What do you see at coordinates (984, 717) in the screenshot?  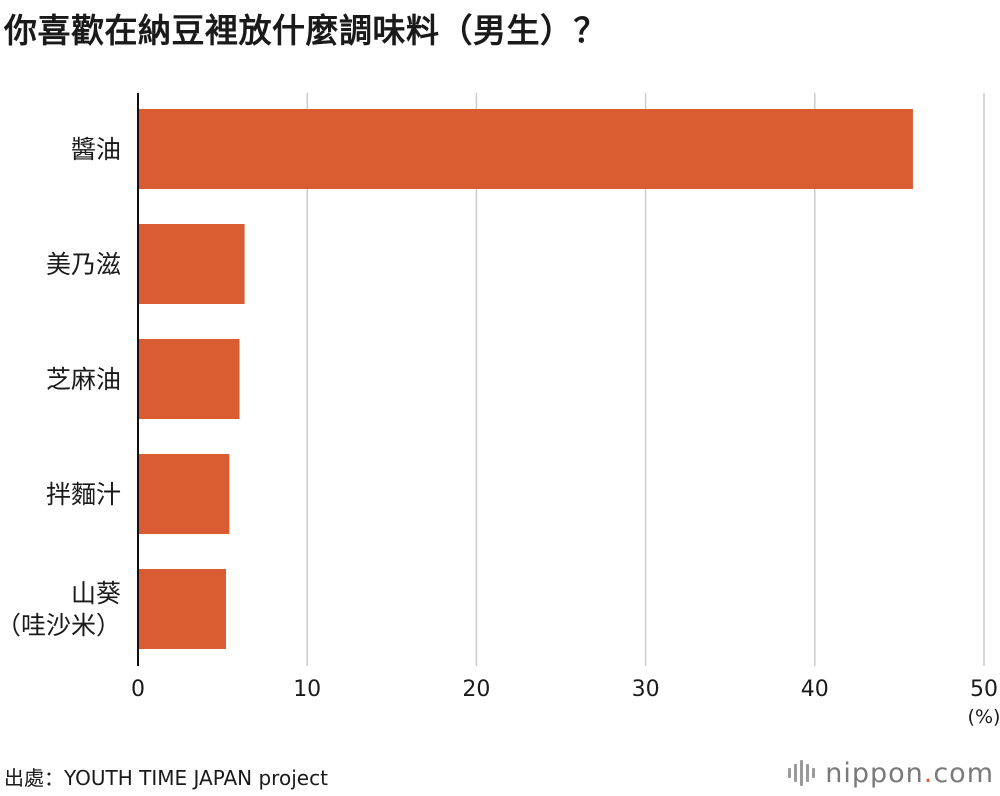 I see `unit-label: (%)` at bounding box center [984, 717].